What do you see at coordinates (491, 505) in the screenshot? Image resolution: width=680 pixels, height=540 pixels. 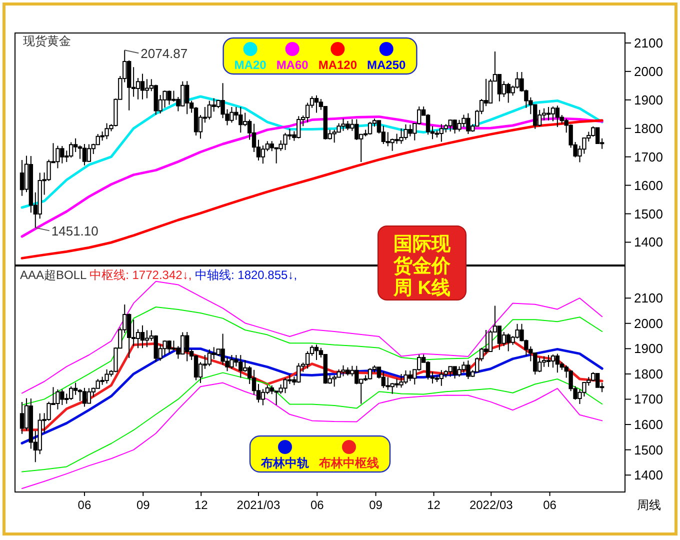 I see `x-tick-label: 2022/03` at bounding box center [491, 505].